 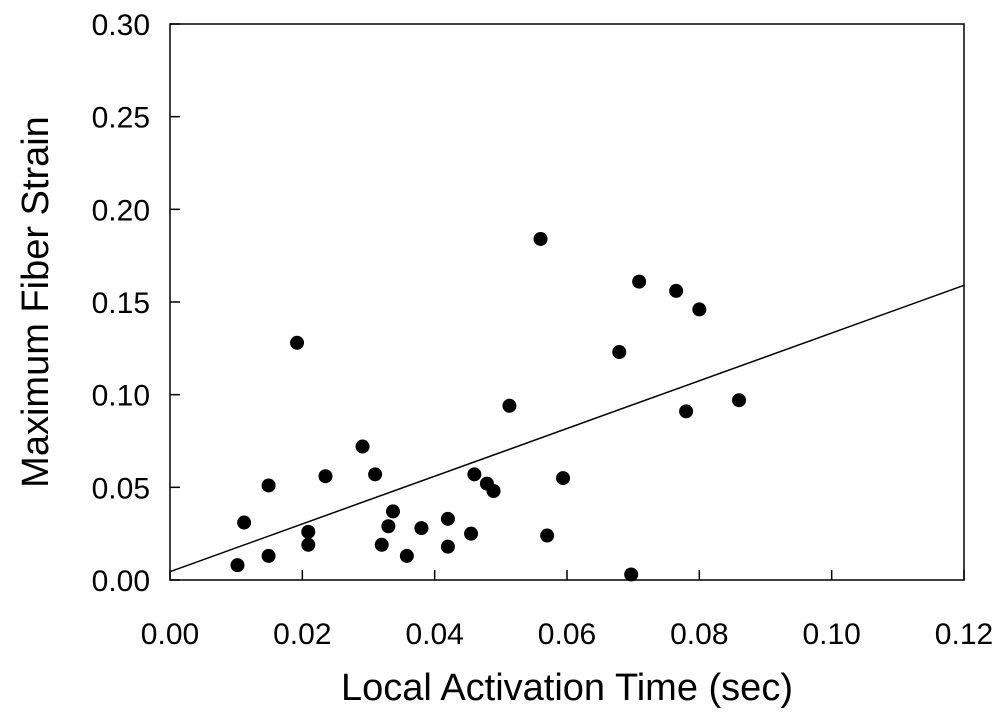 What do you see at coordinates (567, 610) in the screenshot?
I see `x-axis: 0.00 0.02 0.04 0.06 0.08 0.10 0.12` at bounding box center [567, 610].